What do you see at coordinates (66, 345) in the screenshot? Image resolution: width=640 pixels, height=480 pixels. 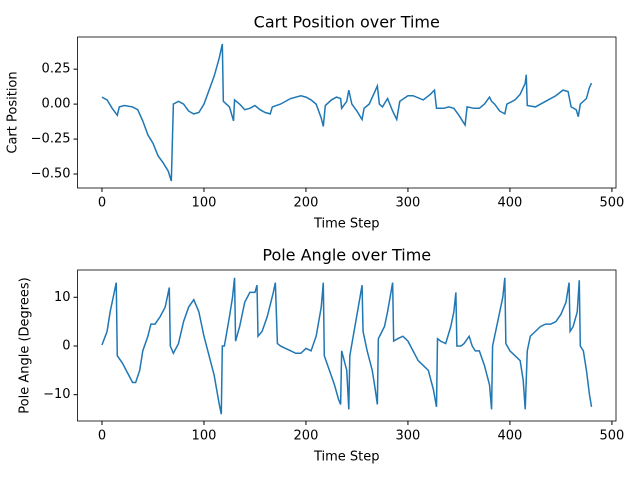 I see `y-tick-label: 0` at bounding box center [66, 345].